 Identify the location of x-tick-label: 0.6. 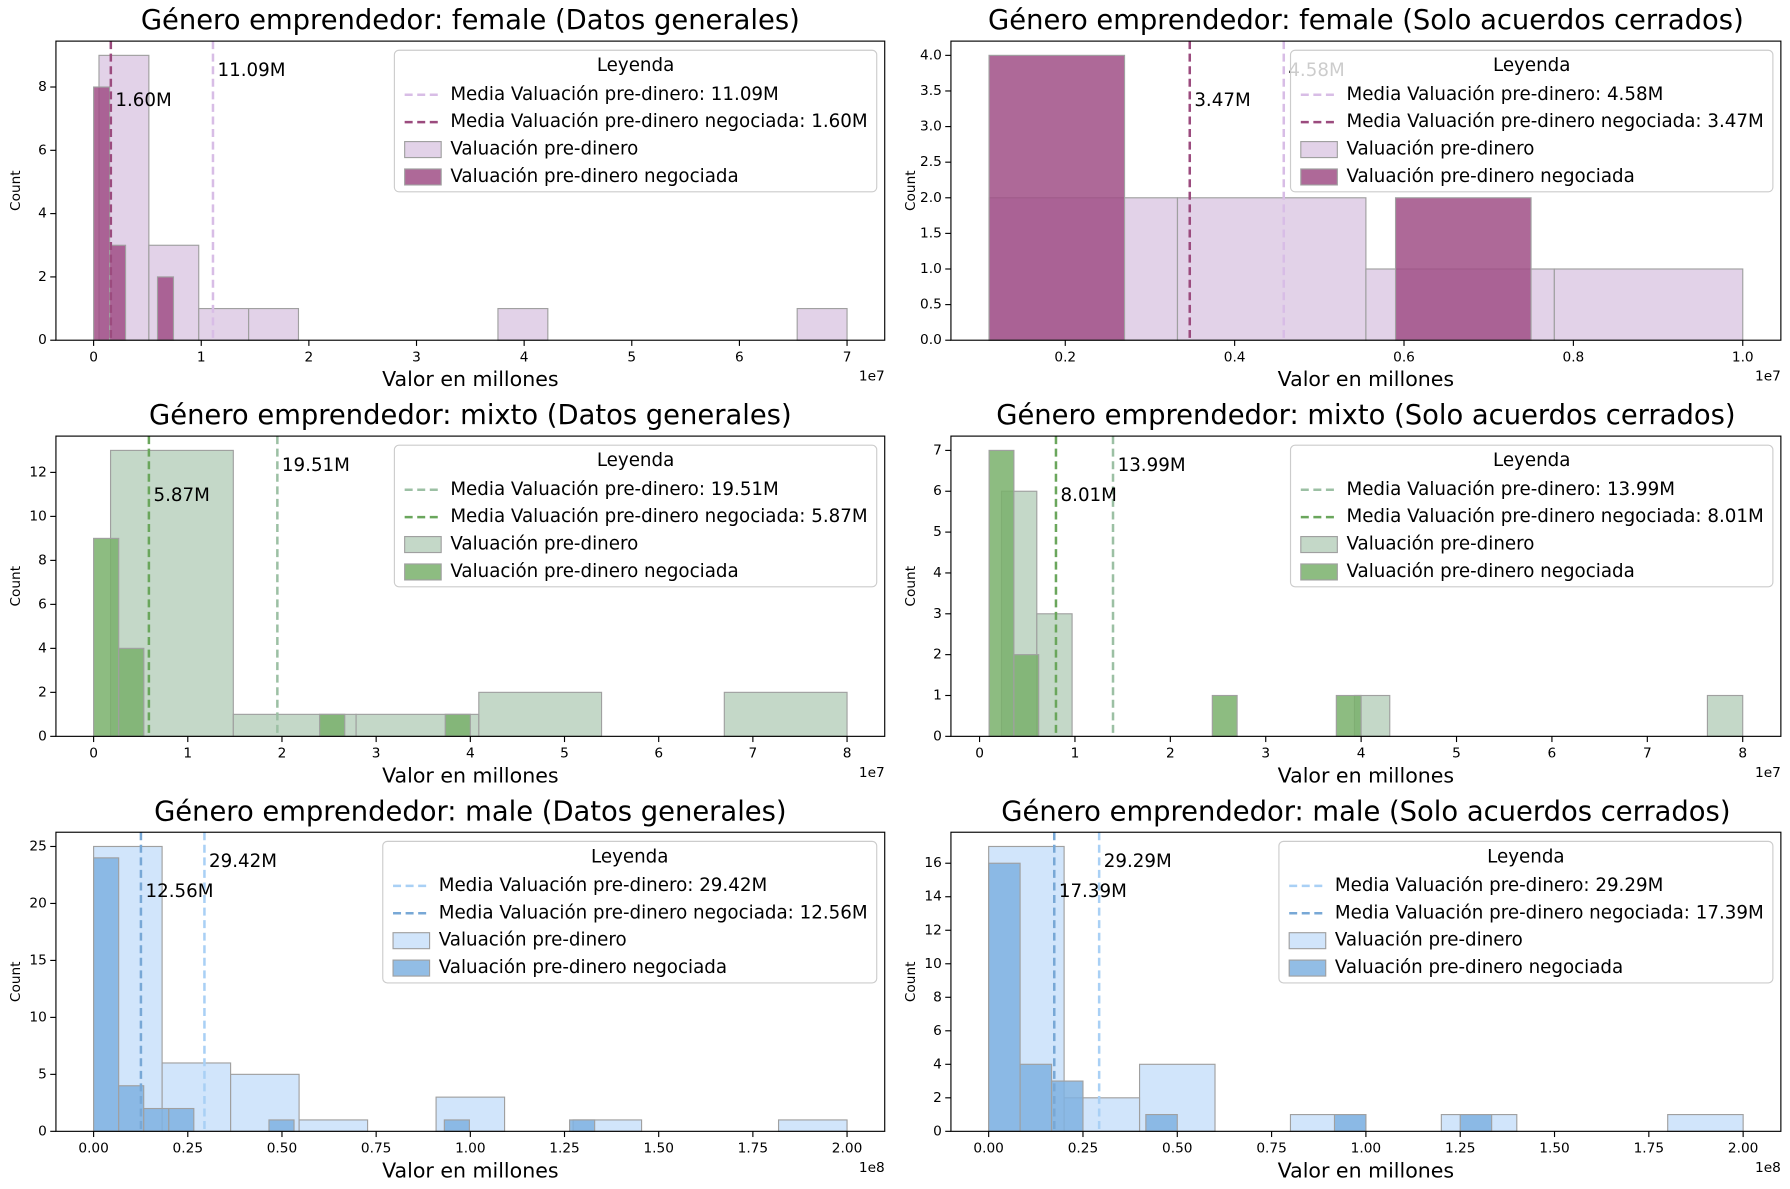
(1404, 357).